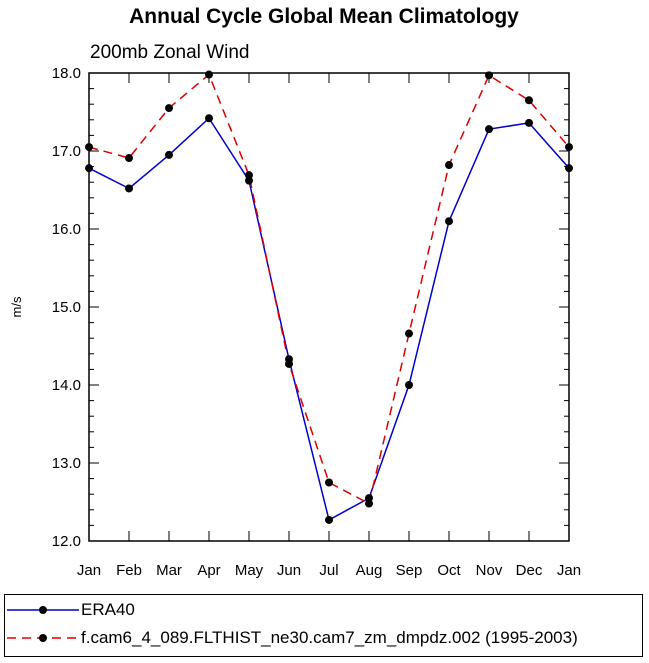  Describe the element at coordinates (489, 570) in the screenshot. I see `x-tick-label: Nov` at that location.